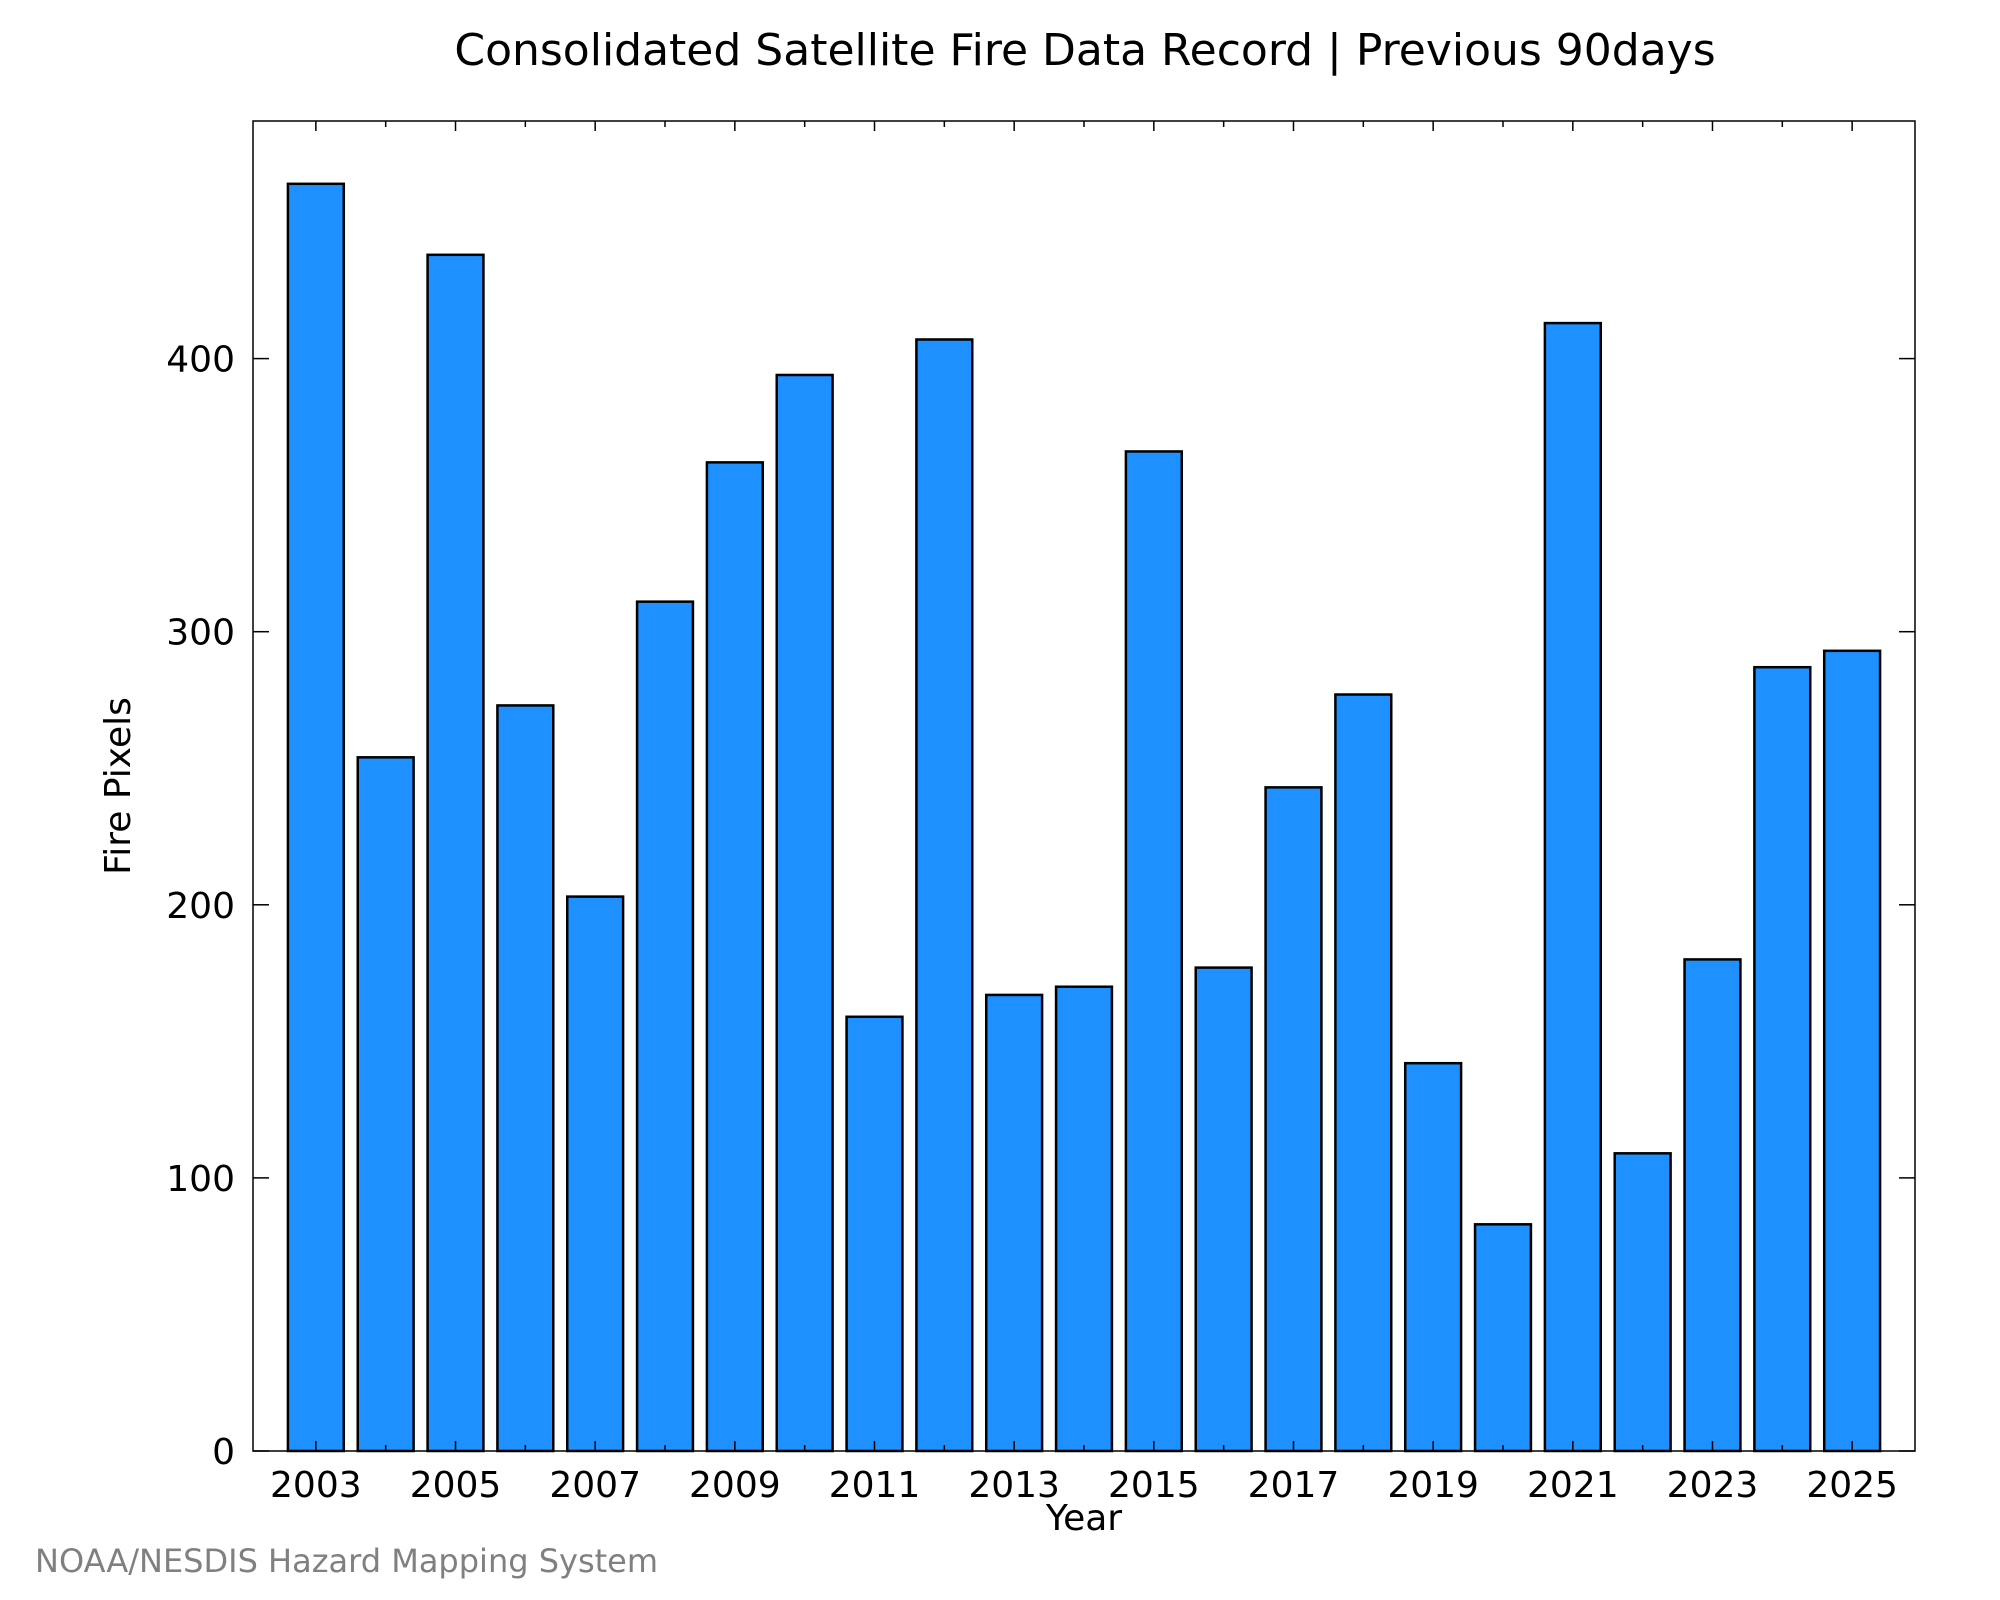  I want to click on x-tick-label-2019: 2019, so click(1433, 1485).